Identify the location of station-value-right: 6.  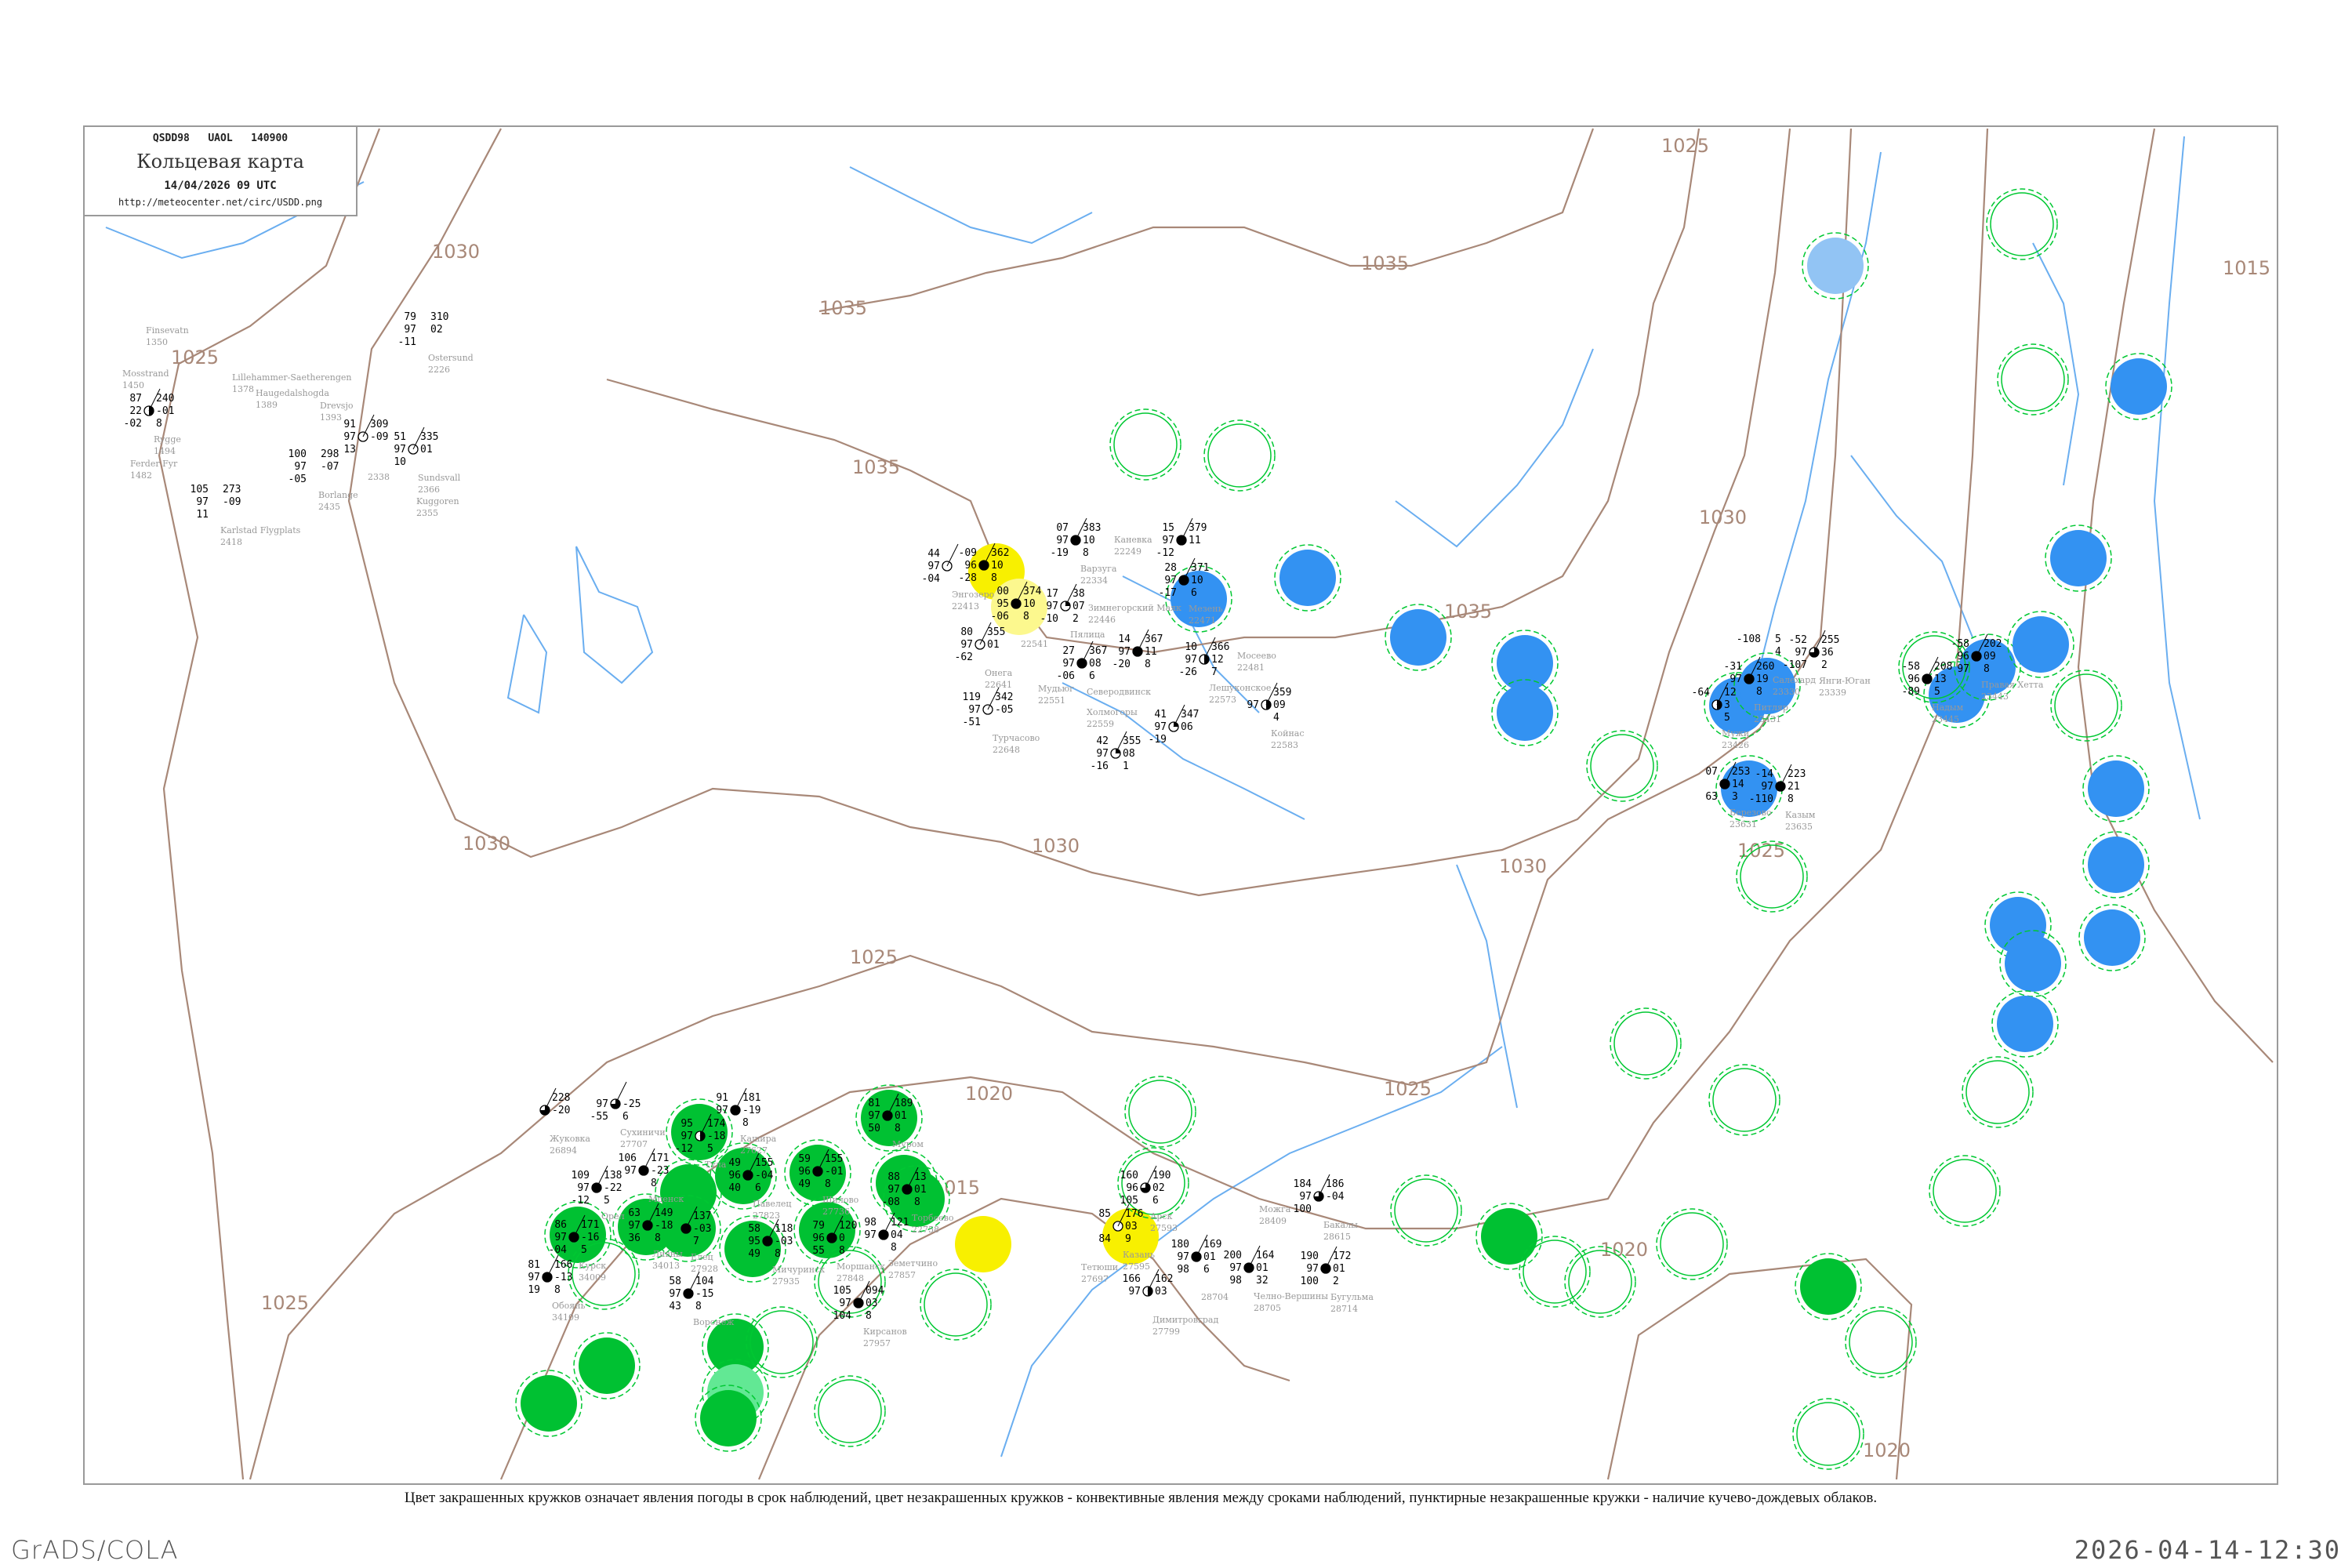
(1092, 676).